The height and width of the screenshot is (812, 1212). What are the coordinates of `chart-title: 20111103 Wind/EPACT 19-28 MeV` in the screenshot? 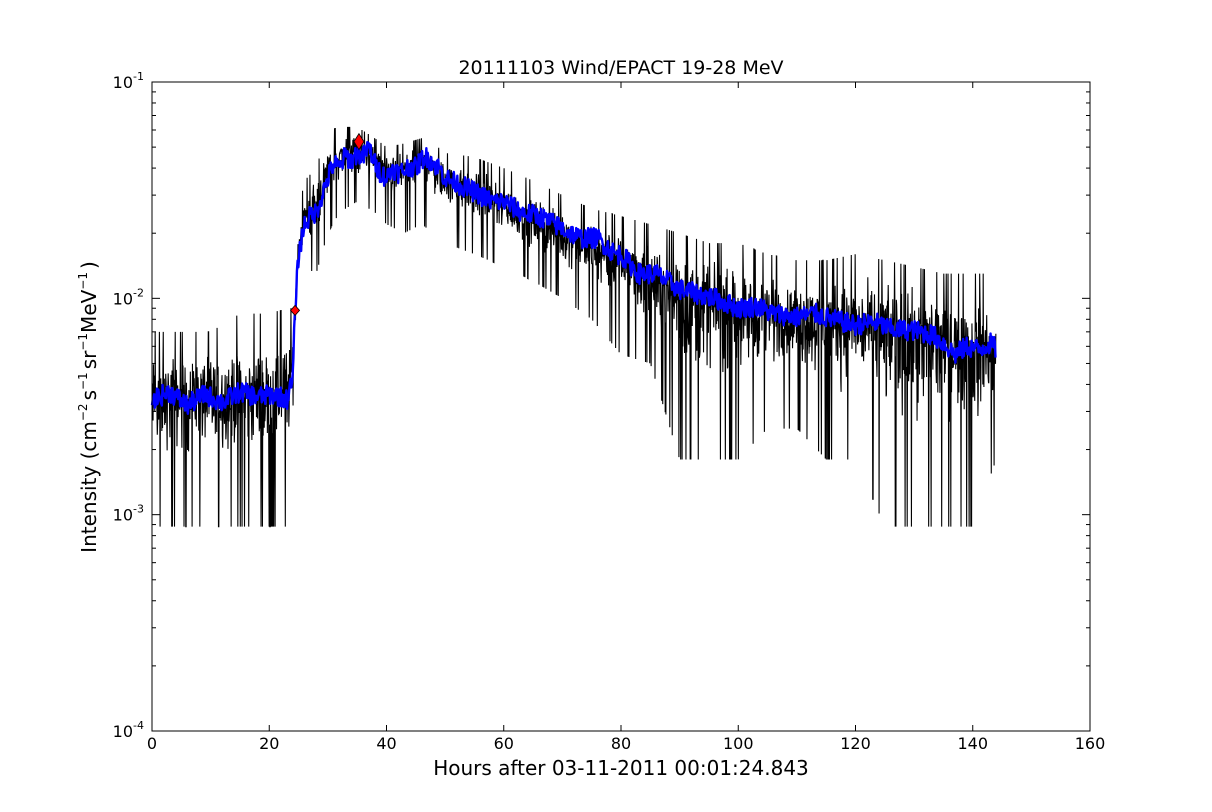 It's located at (620, 68).